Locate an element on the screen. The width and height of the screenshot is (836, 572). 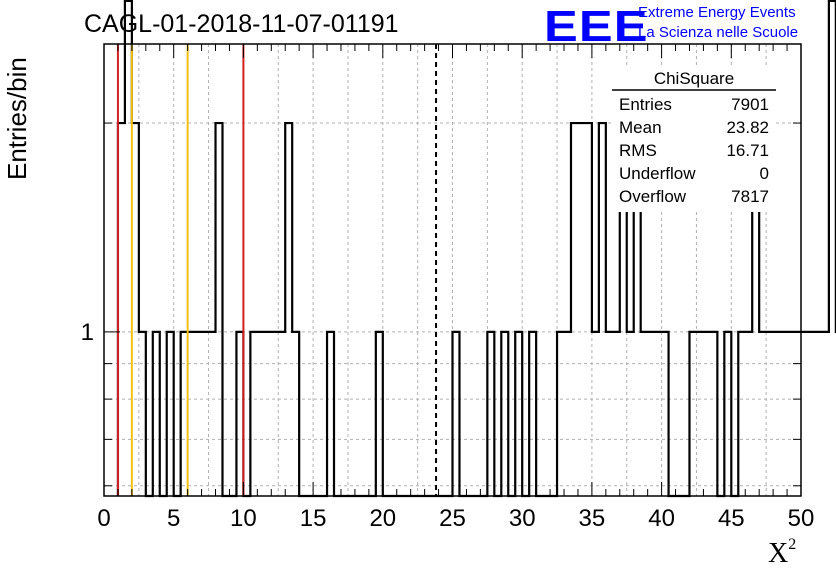
stats-label: Underflow is located at coordinates (657, 173).